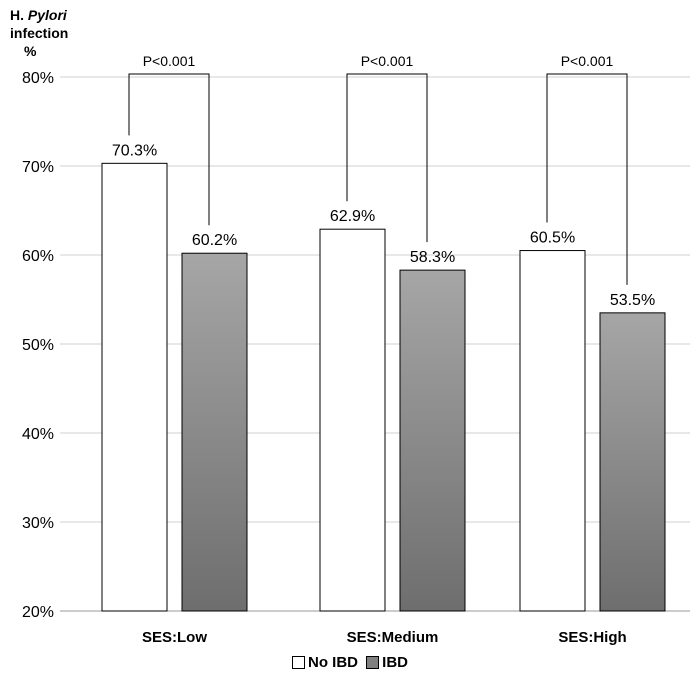 This screenshot has width=700, height=677. I want to click on y-tick-label: 50%, so click(38, 345).